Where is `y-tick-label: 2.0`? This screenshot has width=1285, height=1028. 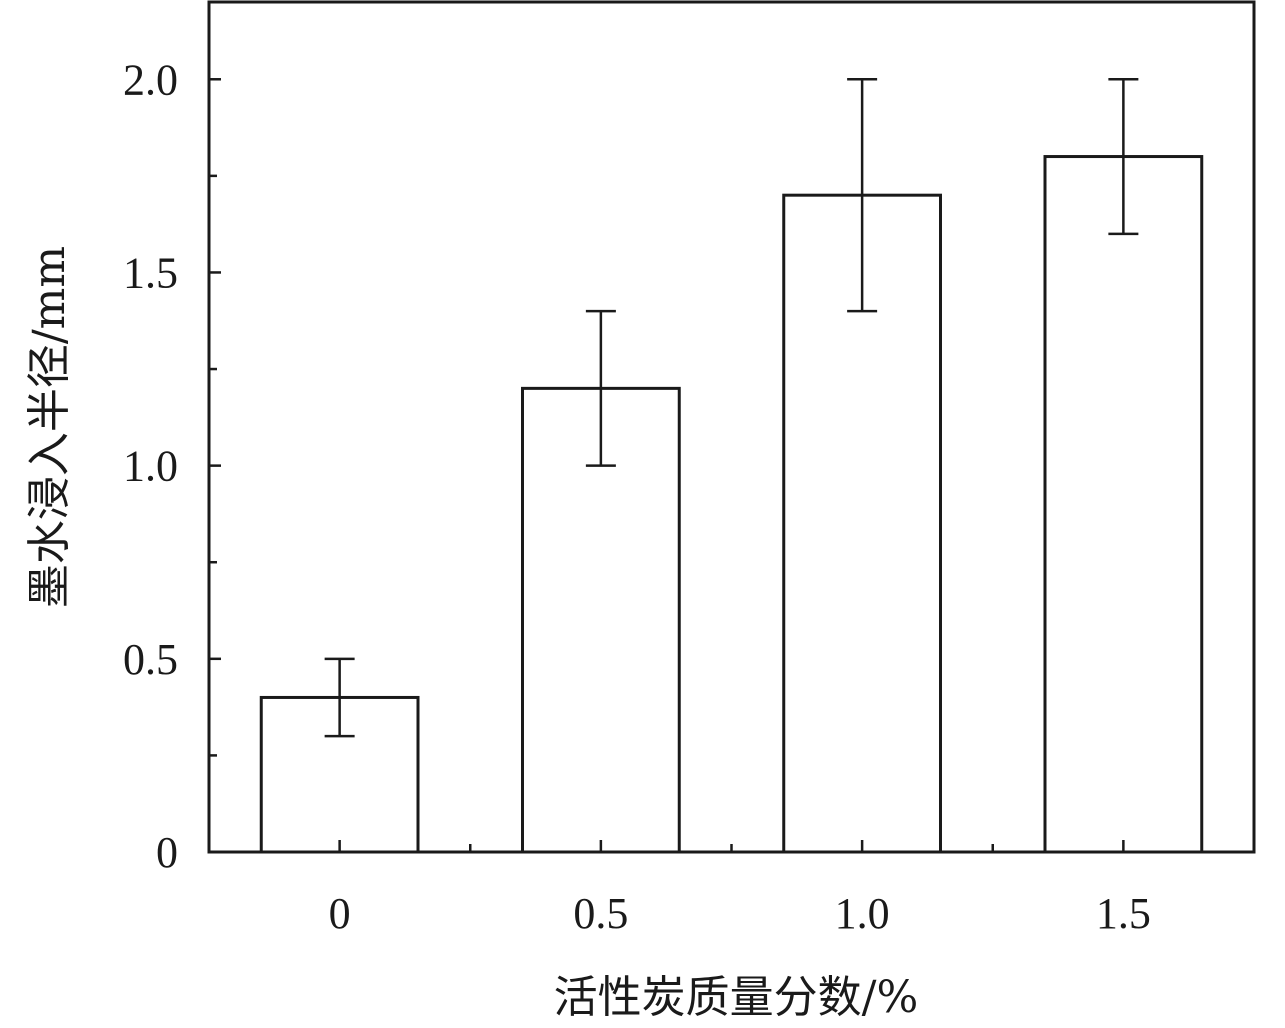 y-tick-label: 2.0 is located at coordinates (150, 79).